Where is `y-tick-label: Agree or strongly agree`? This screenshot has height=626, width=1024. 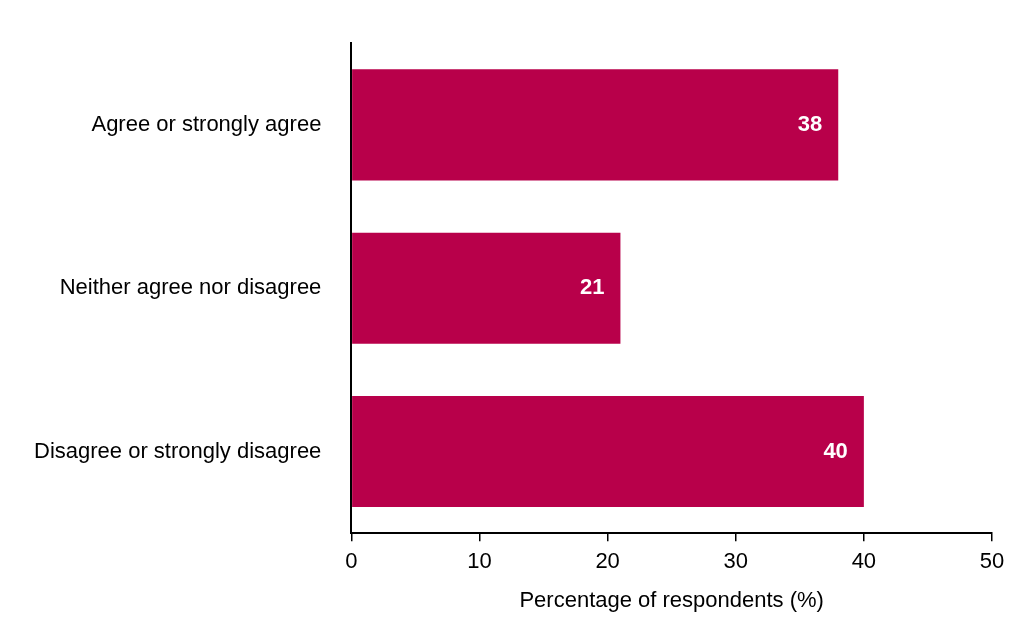 y-tick-label: Agree or strongly agree is located at coordinates (206, 123).